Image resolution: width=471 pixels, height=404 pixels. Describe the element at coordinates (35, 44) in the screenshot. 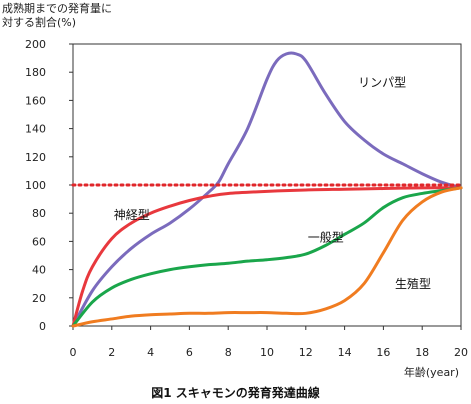

I see `y-tick-label: 200` at that location.